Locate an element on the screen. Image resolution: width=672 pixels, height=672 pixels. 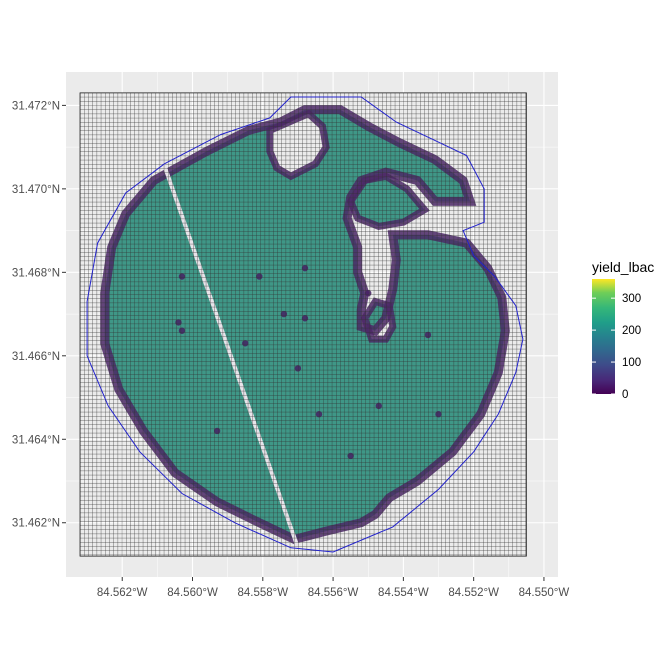
y-tick-label: 31.472°N is located at coordinates (36, 106).